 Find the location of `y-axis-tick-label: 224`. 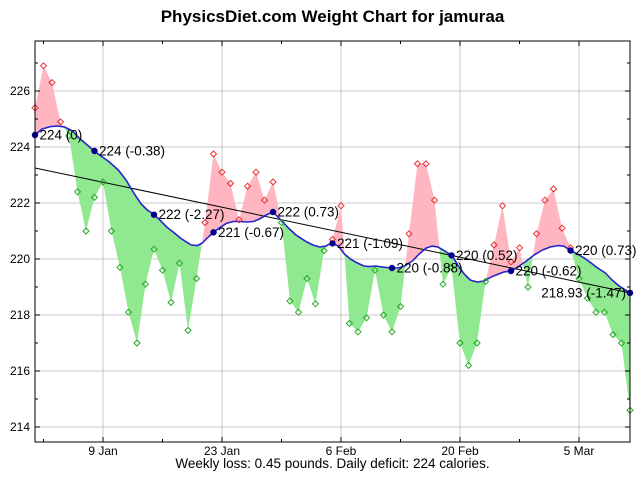

y-axis-tick-label: 224 is located at coordinates (20, 147).